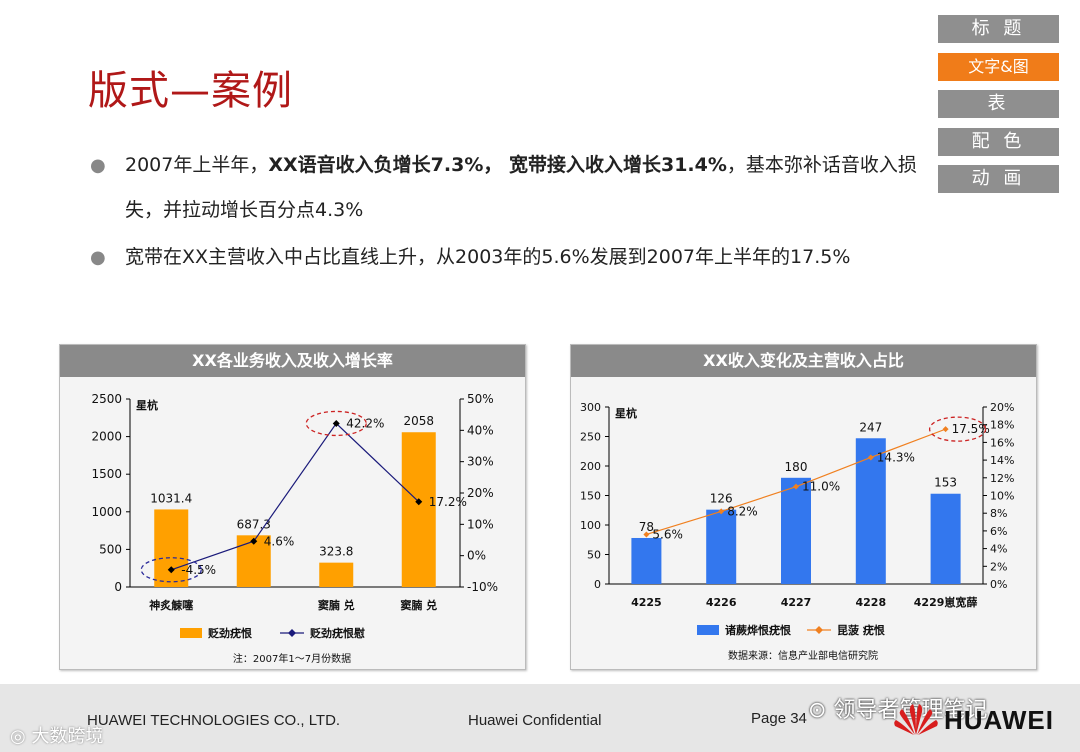 This screenshot has height=752, width=1080. Describe the element at coordinates (480, 399) in the screenshot. I see `y-right-tick-label: 50%` at that location.